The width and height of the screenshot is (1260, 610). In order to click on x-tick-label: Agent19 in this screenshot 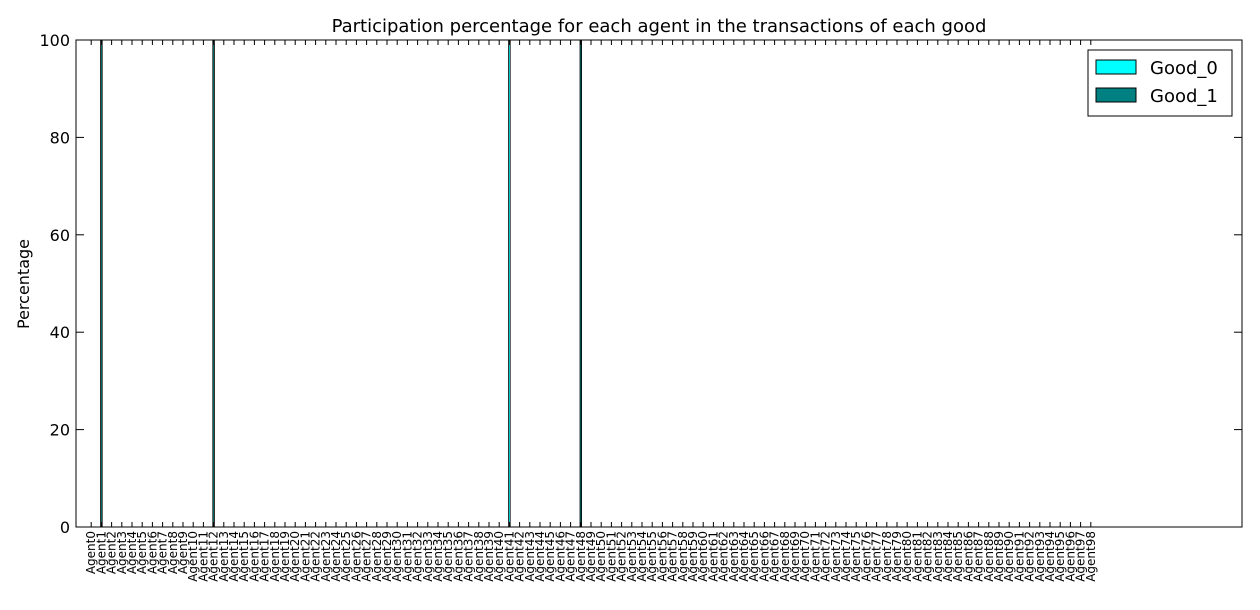, I will do `click(285, 556)`.